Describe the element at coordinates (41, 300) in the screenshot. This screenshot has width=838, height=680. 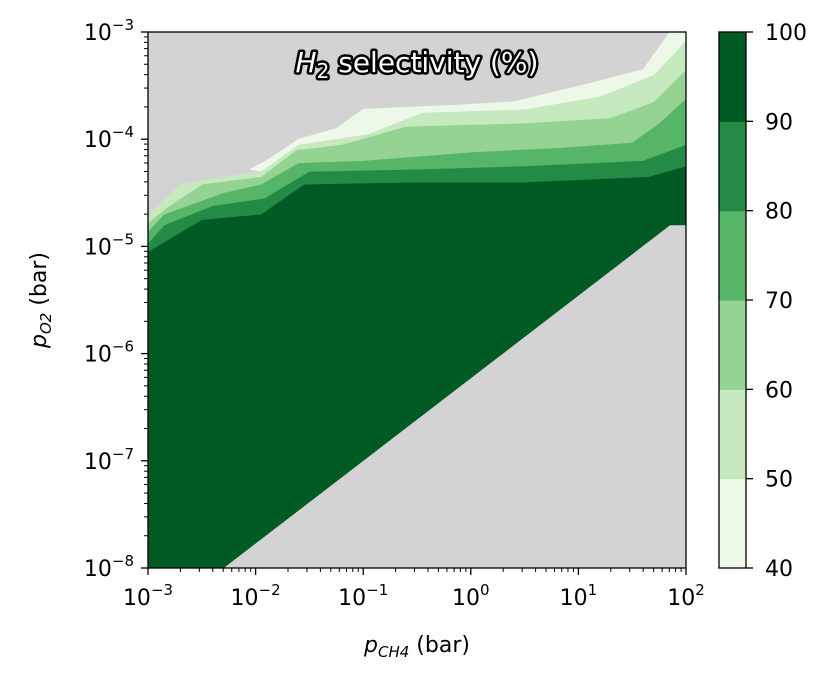
I see `y-axis-label: pO2 (bar)` at that location.